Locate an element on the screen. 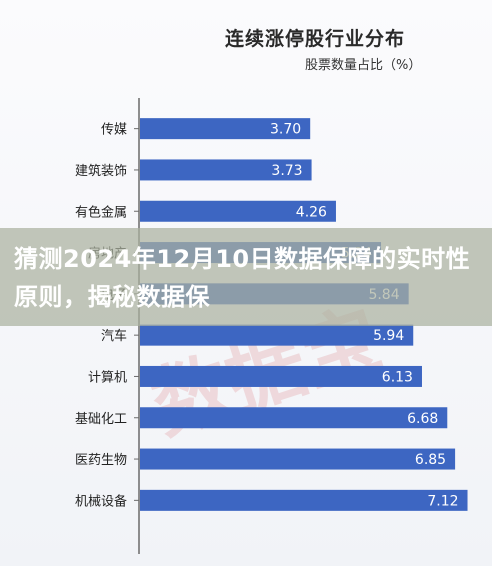  chart-title: 连续涨停股行业分布 is located at coordinates (315, 39).